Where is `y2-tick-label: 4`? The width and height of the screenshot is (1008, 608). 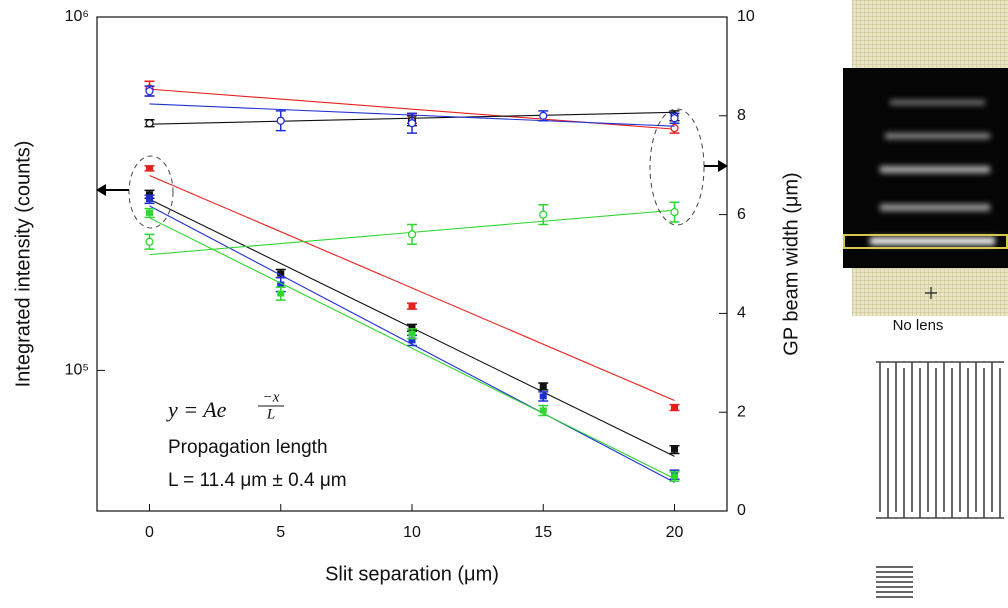 y2-tick-label: 4 is located at coordinates (741, 313).